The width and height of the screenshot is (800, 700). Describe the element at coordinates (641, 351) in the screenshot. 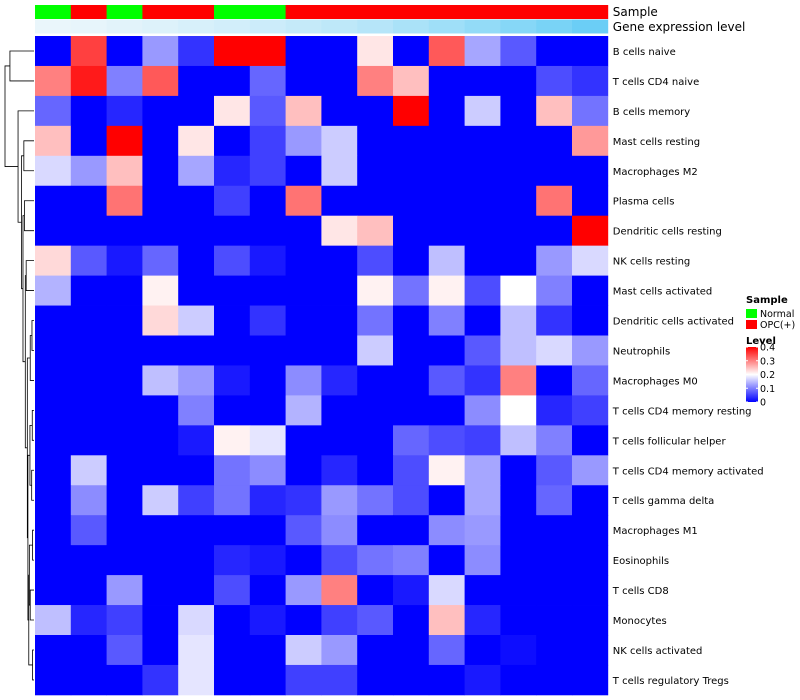

I see `row-label: Neutrophils` at that location.